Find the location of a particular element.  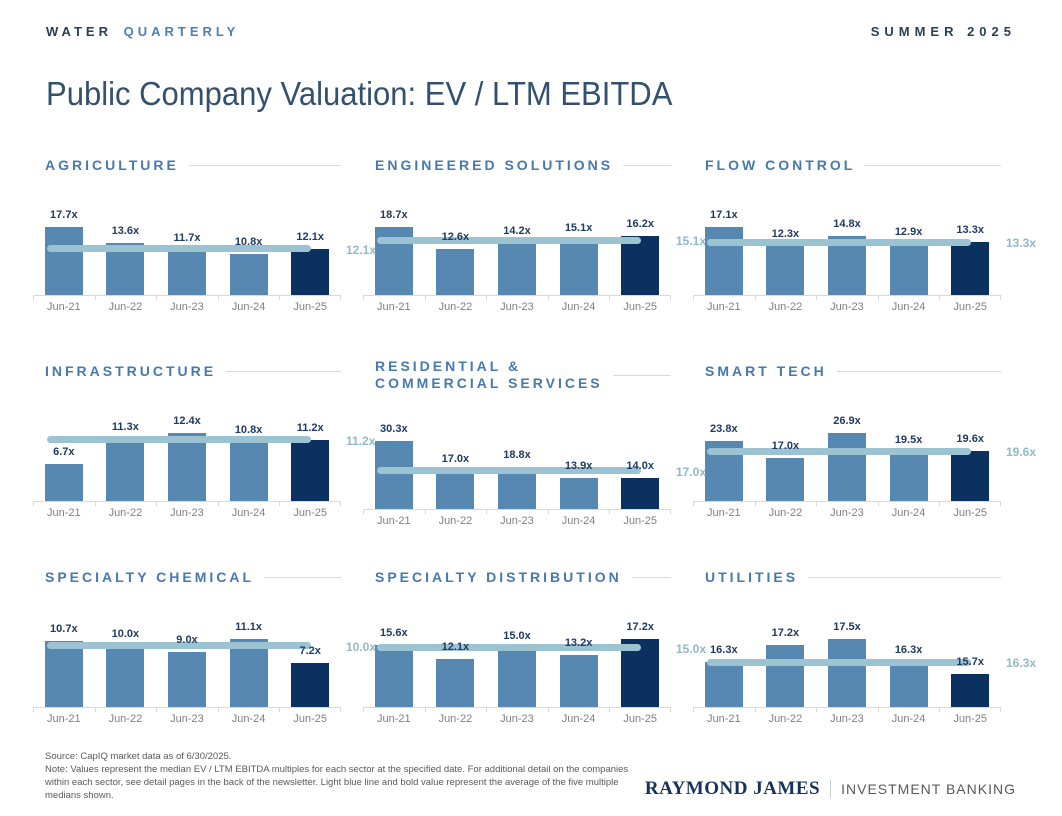

chart-header: SMART TECH is located at coordinates (847, 371).